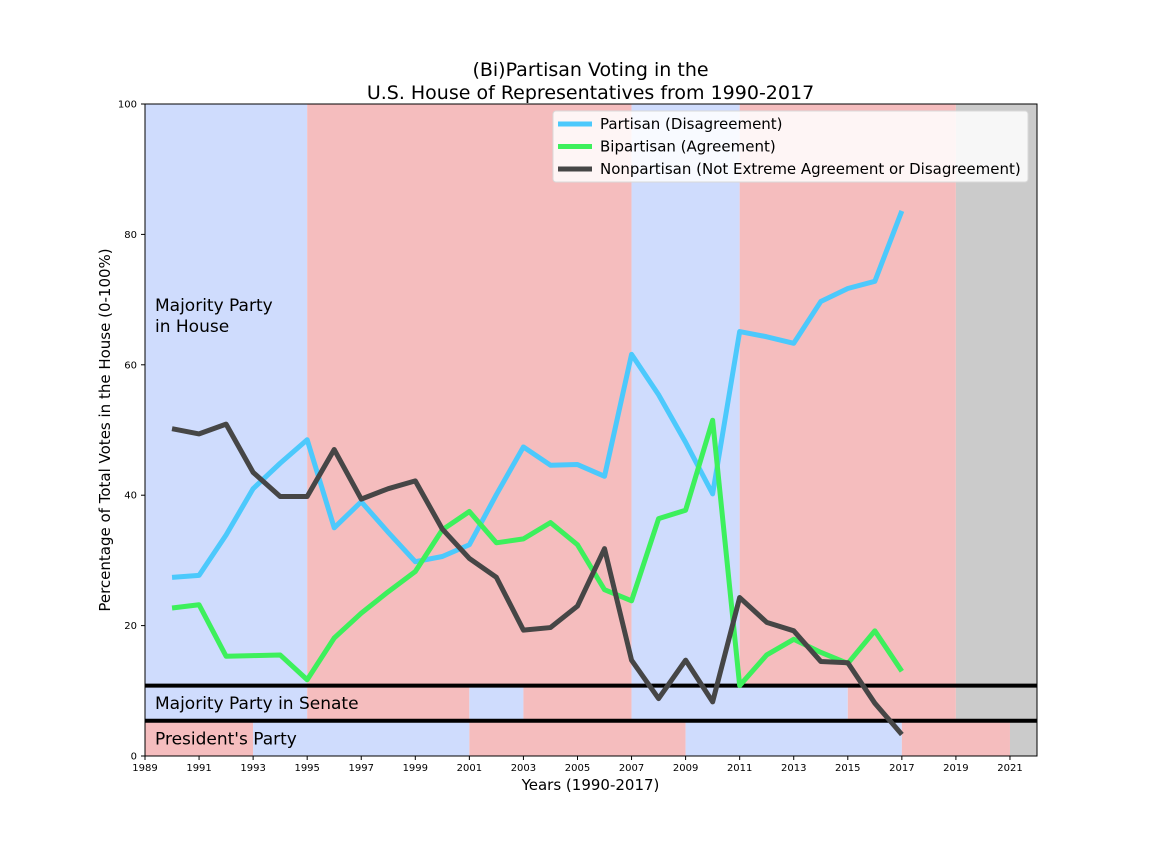 This screenshot has height=864, width=1152. What do you see at coordinates (523, 768) in the screenshot?
I see `x-tick-label-7: 2003` at bounding box center [523, 768].